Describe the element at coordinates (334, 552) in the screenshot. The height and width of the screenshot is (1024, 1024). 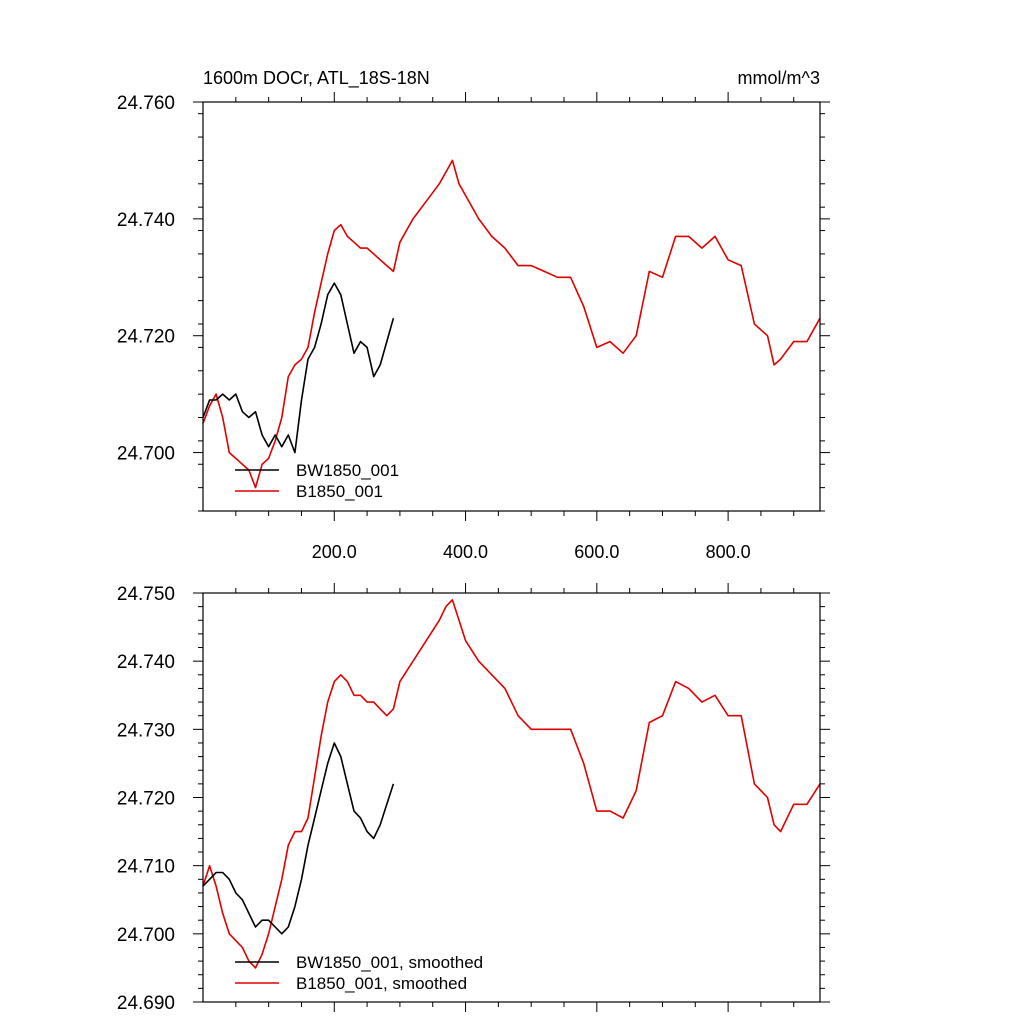
I see `x-tick-label: 200.0` at that location.